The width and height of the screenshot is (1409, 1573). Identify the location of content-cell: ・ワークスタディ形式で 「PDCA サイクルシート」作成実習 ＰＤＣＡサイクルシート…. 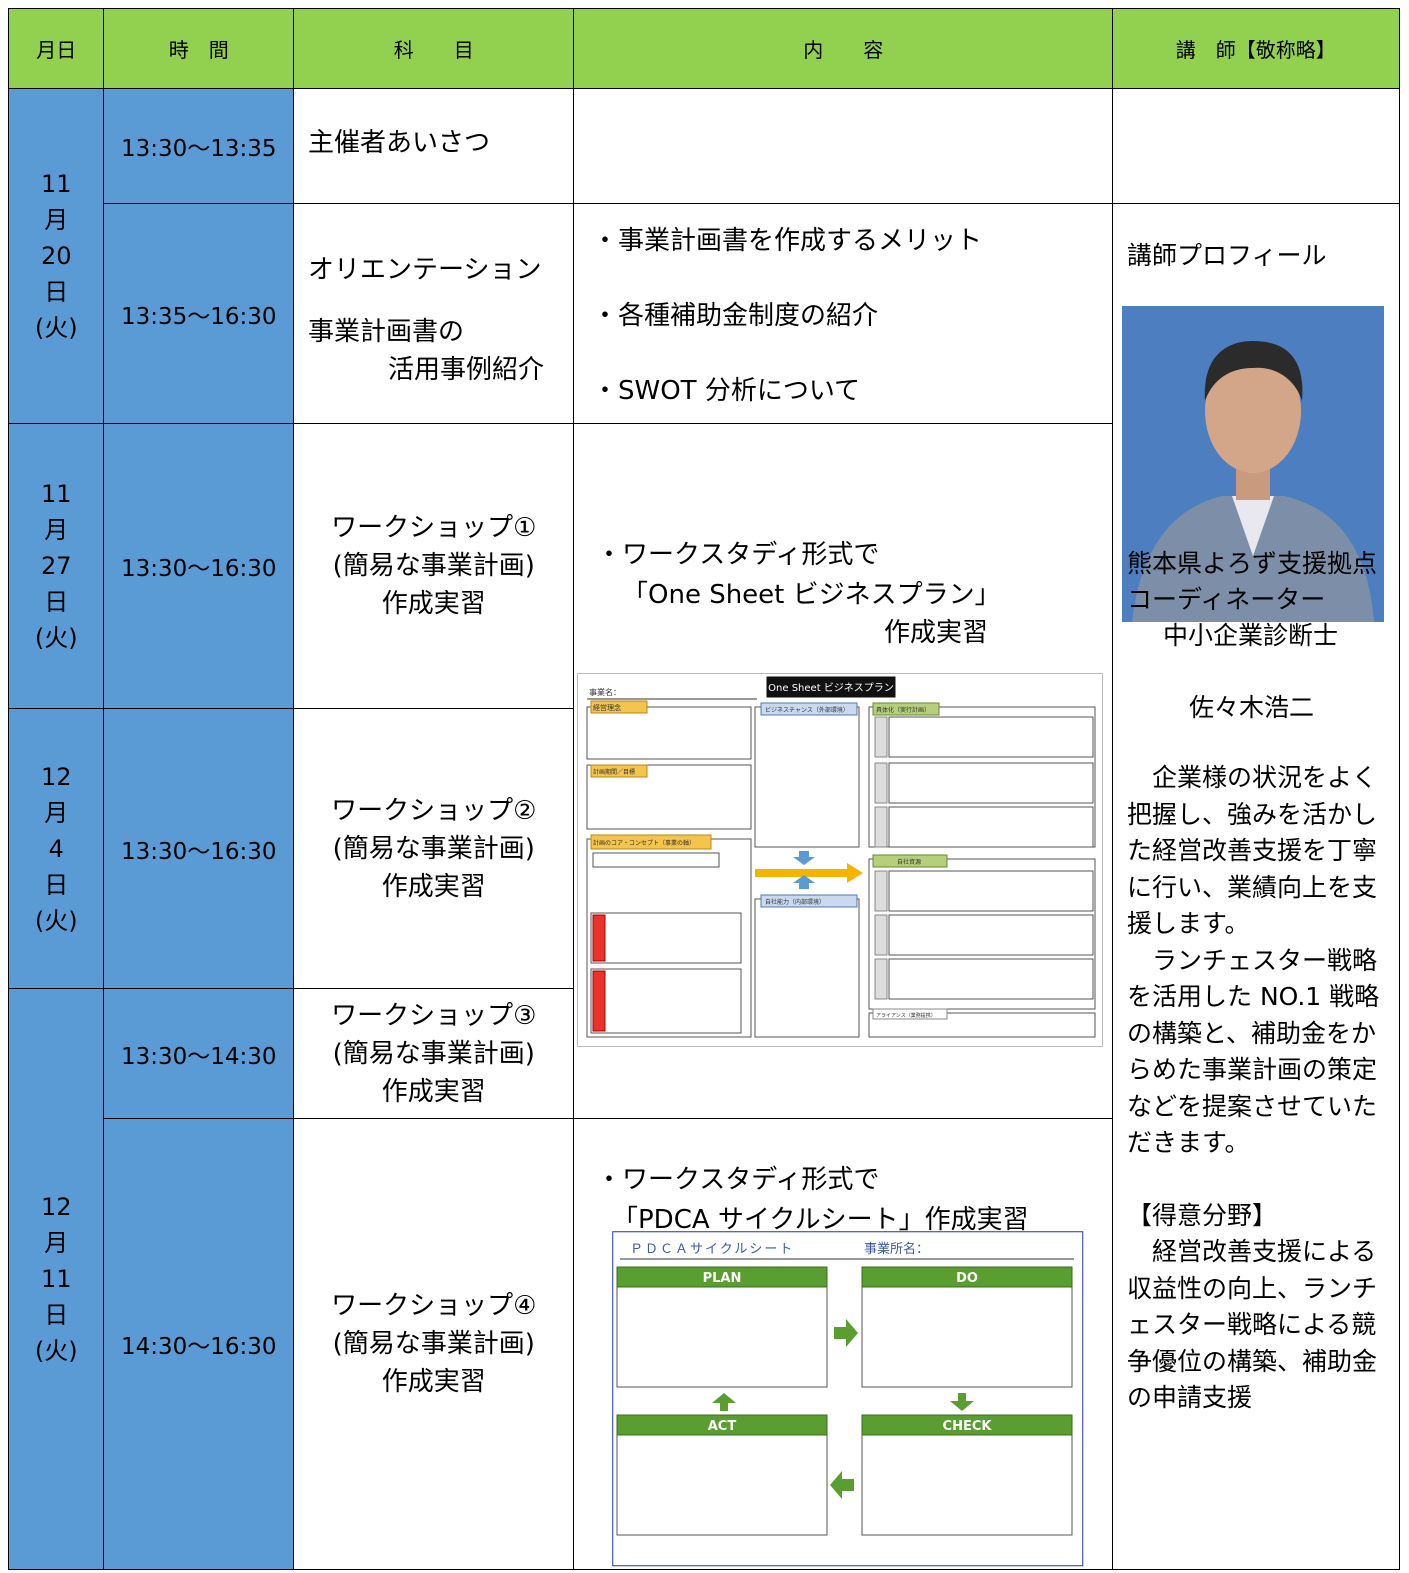
(843, 1344).